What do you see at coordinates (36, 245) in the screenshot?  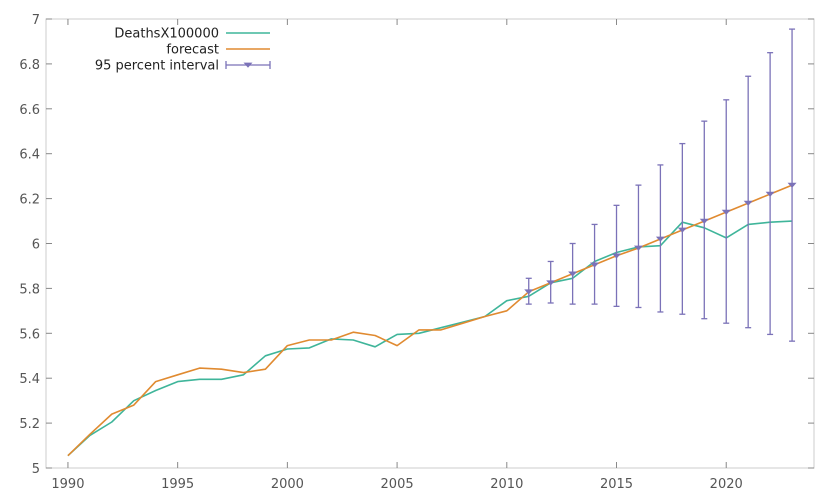 I see `y-tick-label: 6` at bounding box center [36, 245].